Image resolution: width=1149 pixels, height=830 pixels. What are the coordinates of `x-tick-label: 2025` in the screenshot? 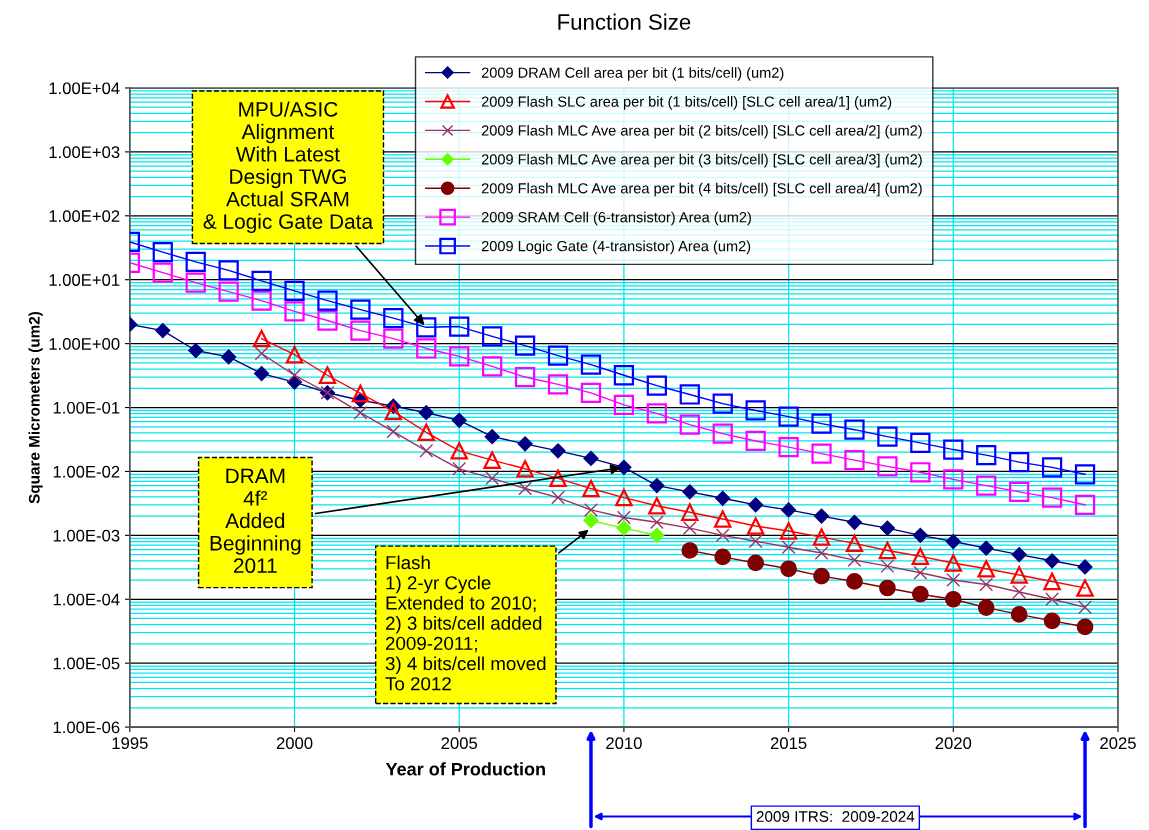 It's located at (1118, 743).